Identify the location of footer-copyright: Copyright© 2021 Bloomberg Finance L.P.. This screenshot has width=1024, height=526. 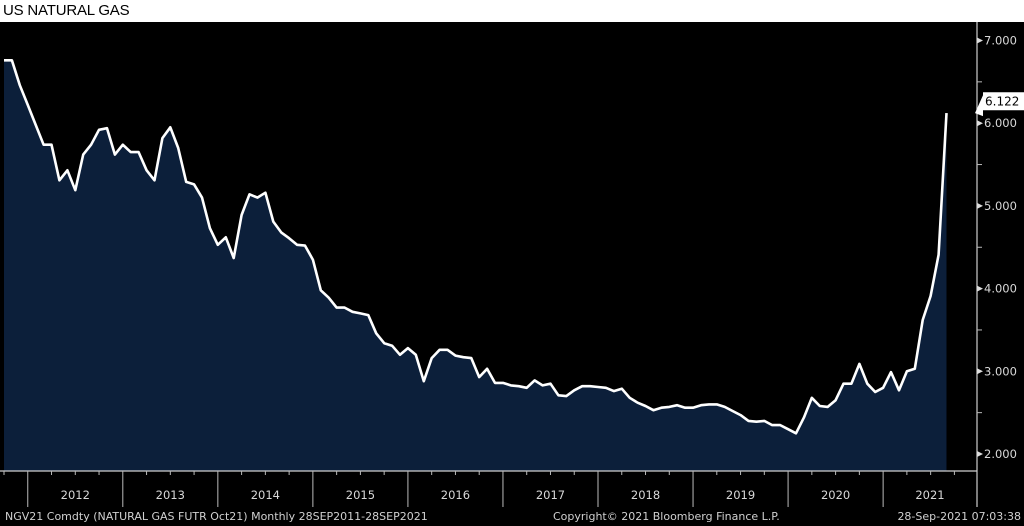
(666, 516).